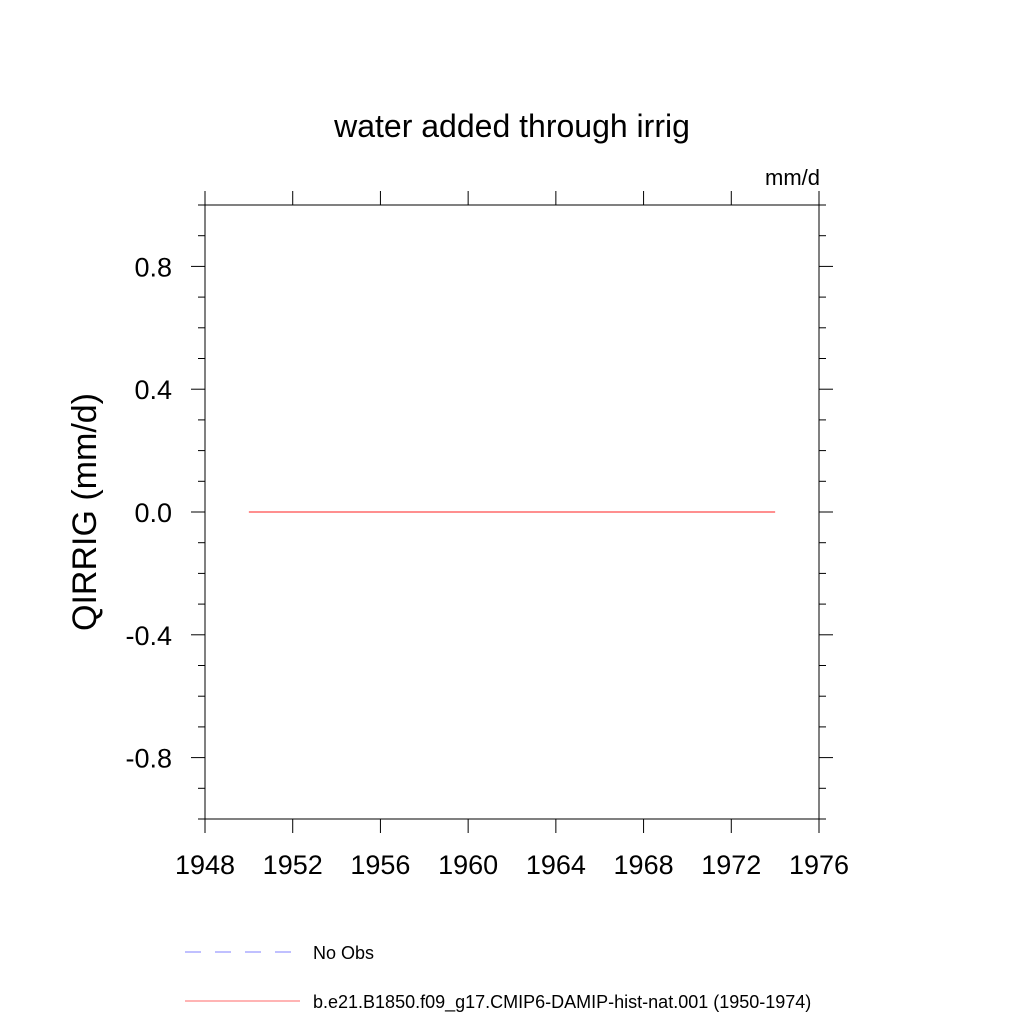 Image resolution: width=1024 pixels, height=1024 pixels. Describe the element at coordinates (85, 512) in the screenshot. I see `y-axis-label: QIRRIG (mm/d)` at that location.